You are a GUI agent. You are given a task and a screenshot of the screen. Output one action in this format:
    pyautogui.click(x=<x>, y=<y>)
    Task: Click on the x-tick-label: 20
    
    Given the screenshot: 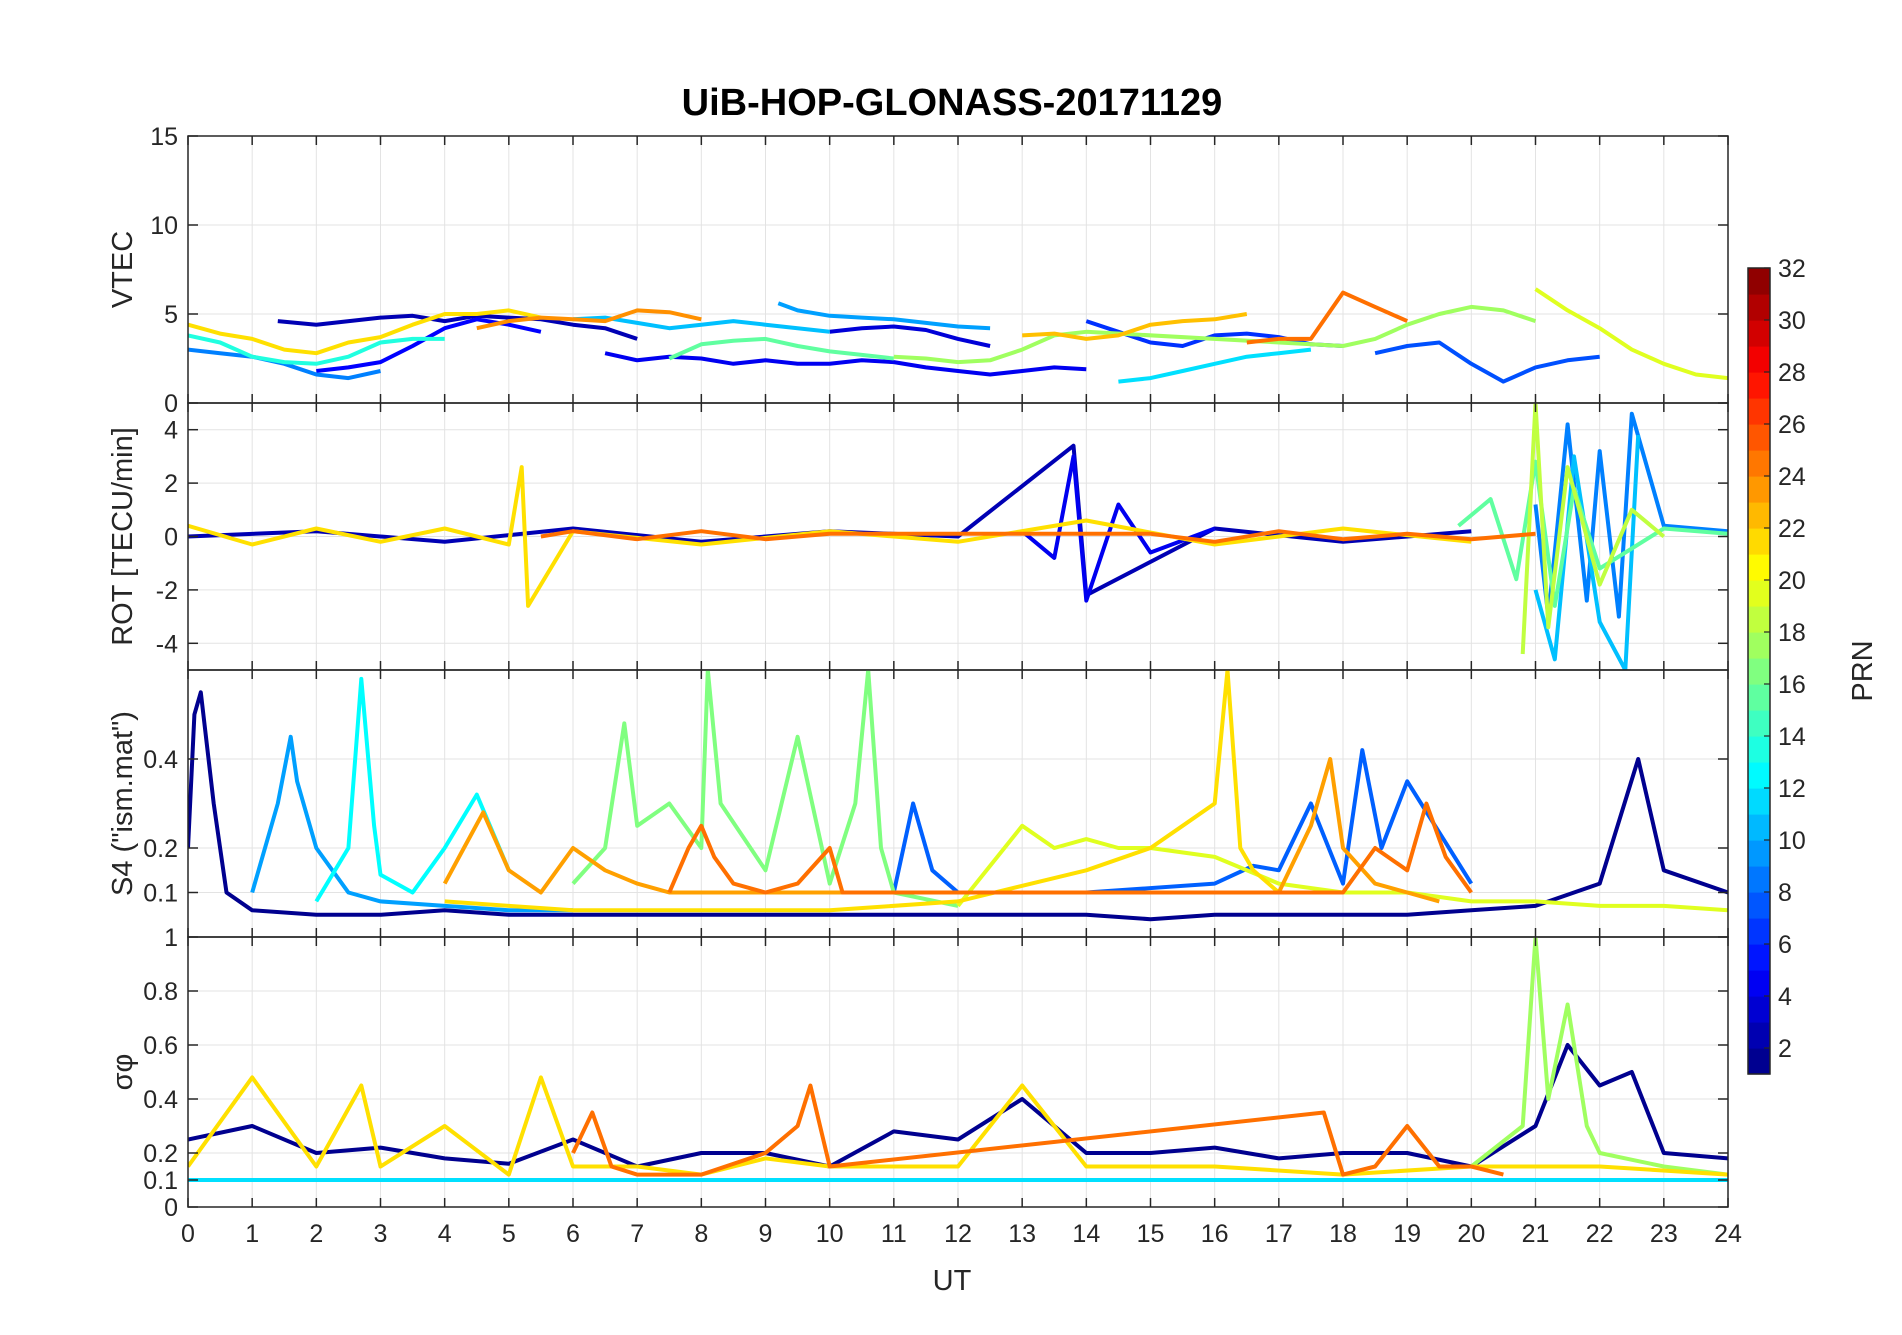 What is the action you would take?
    pyautogui.click(x=1471, y=1234)
    